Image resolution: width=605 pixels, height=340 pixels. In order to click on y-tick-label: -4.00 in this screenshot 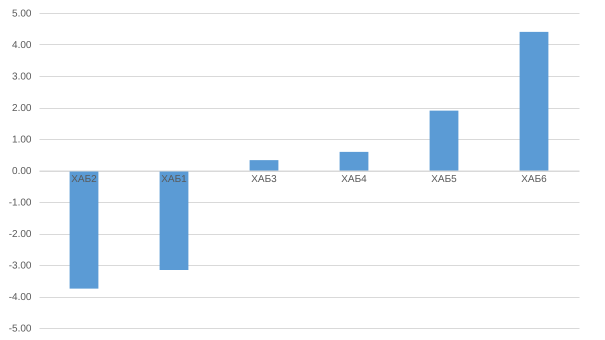, I will do `click(20, 297)`.